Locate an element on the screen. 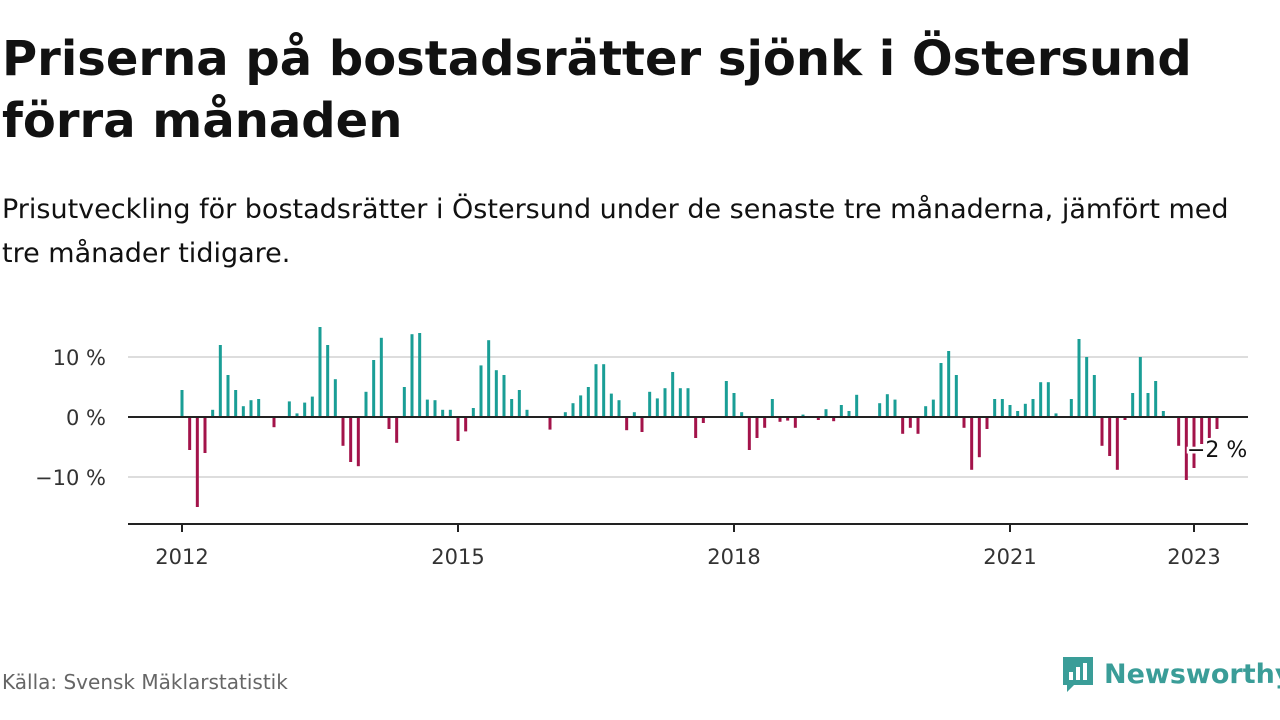 This screenshot has height=720, width=1280. y-tick-label: 10 % is located at coordinates (79, 358).